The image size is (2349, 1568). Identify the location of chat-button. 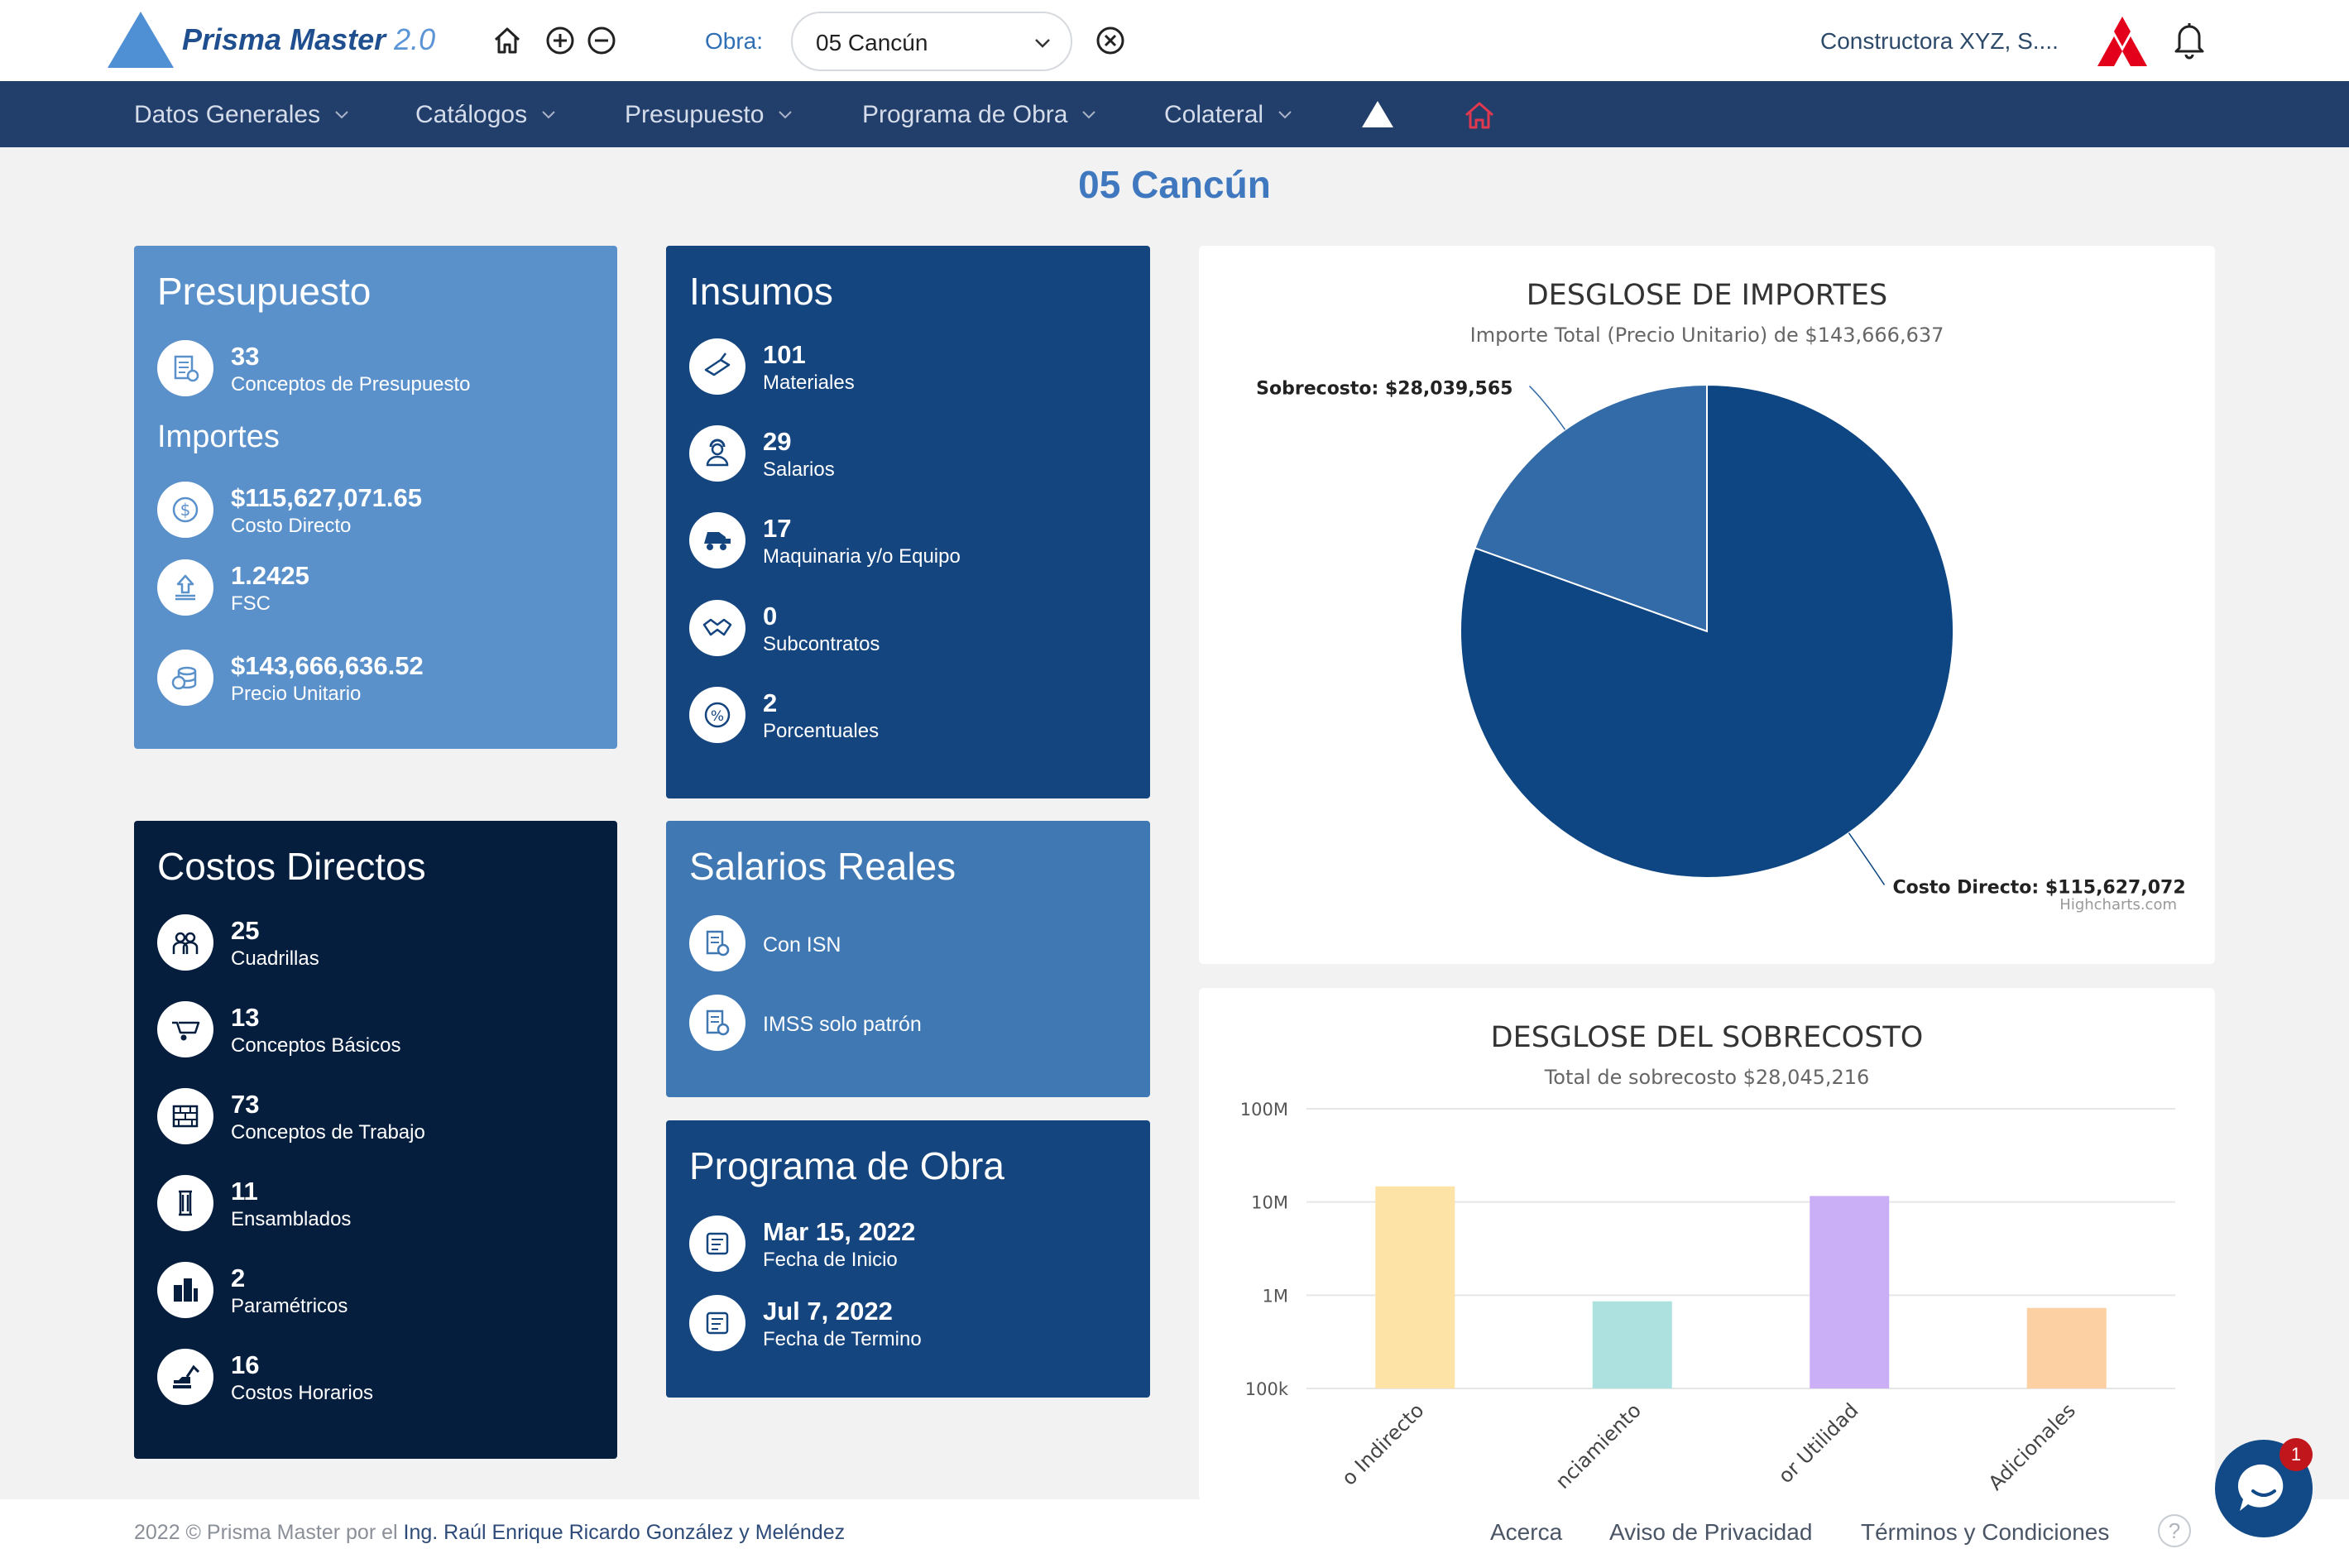
(2264, 1489).